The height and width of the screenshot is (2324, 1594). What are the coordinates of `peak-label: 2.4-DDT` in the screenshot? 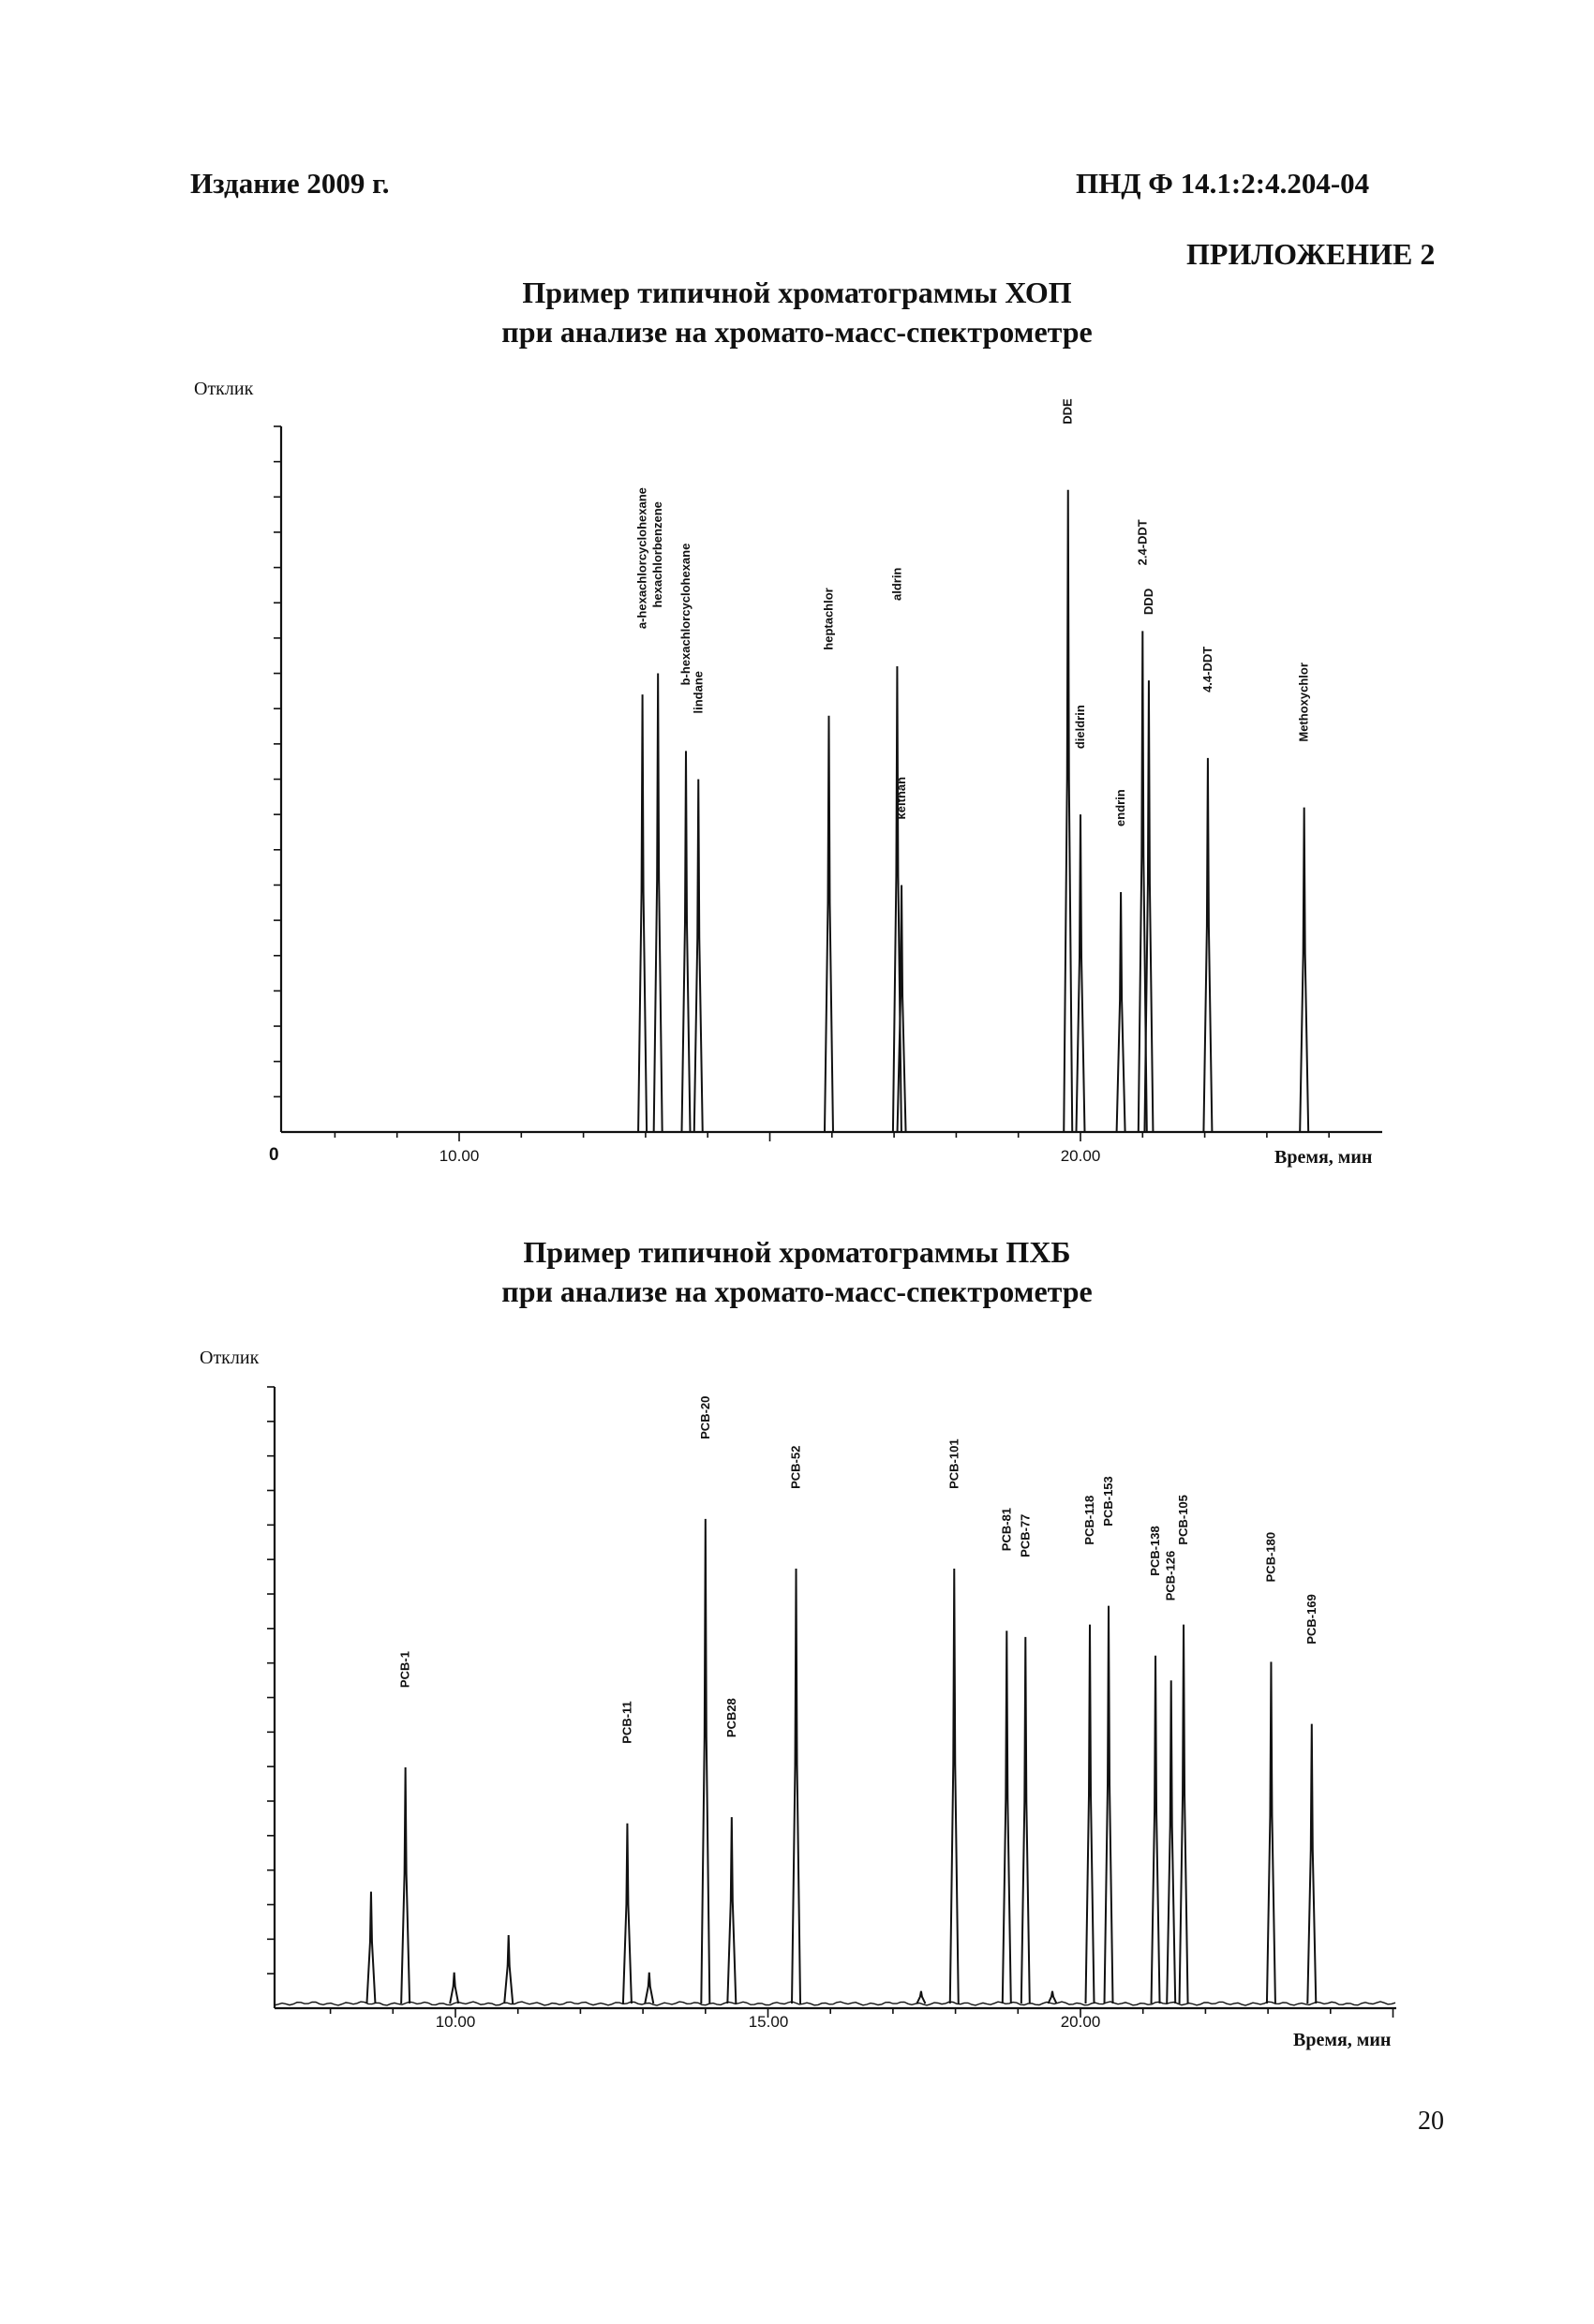 It's located at (1142, 542).